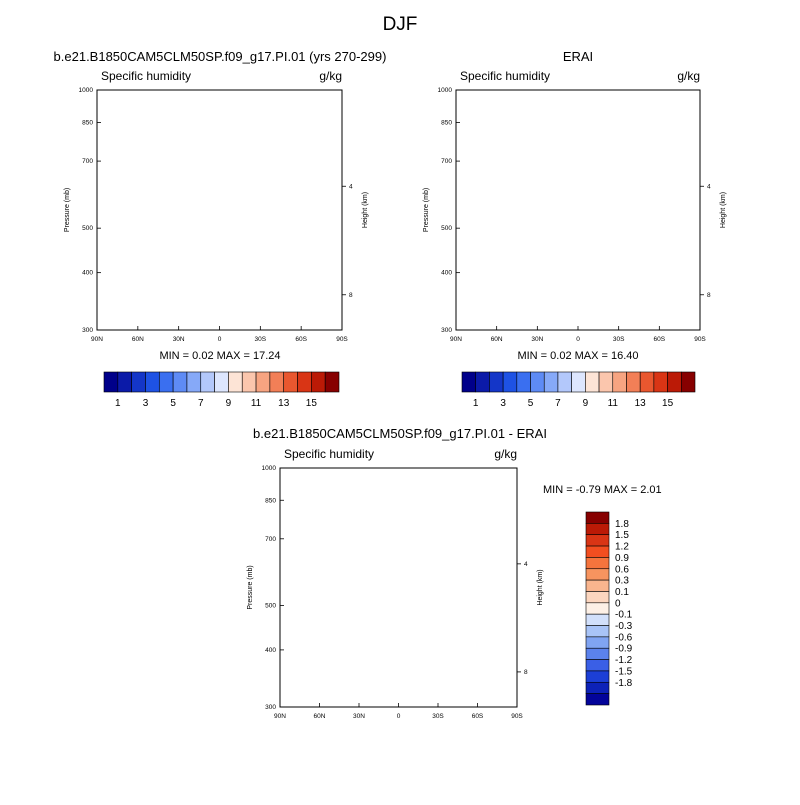  I want to click on y-tick-label: 300, so click(87, 330).